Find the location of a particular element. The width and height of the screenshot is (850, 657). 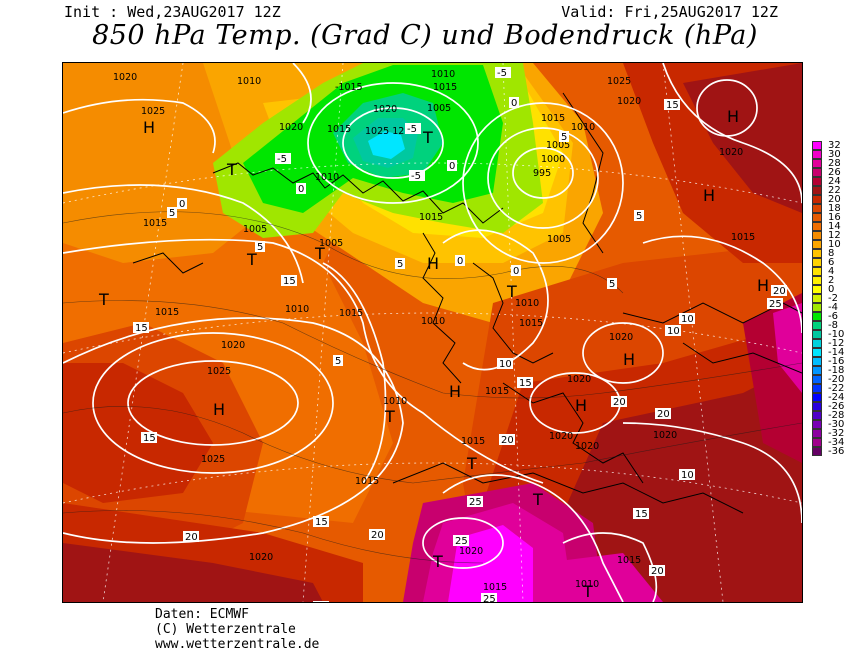

isotherm-label: 10 is located at coordinates (673, 331).